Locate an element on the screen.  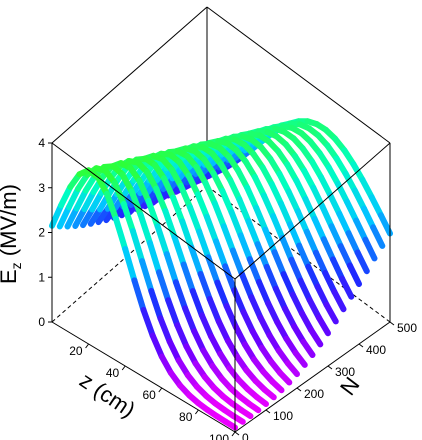
e-axis-tick-label: 4 is located at coordinates (41, 143).